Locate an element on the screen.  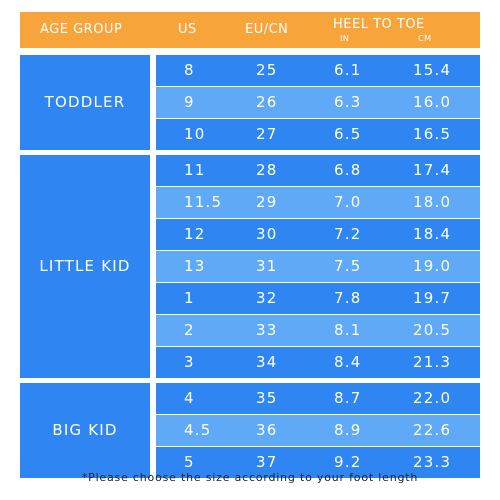
cell-in: 8.7 is located at coordinates (348, 398).